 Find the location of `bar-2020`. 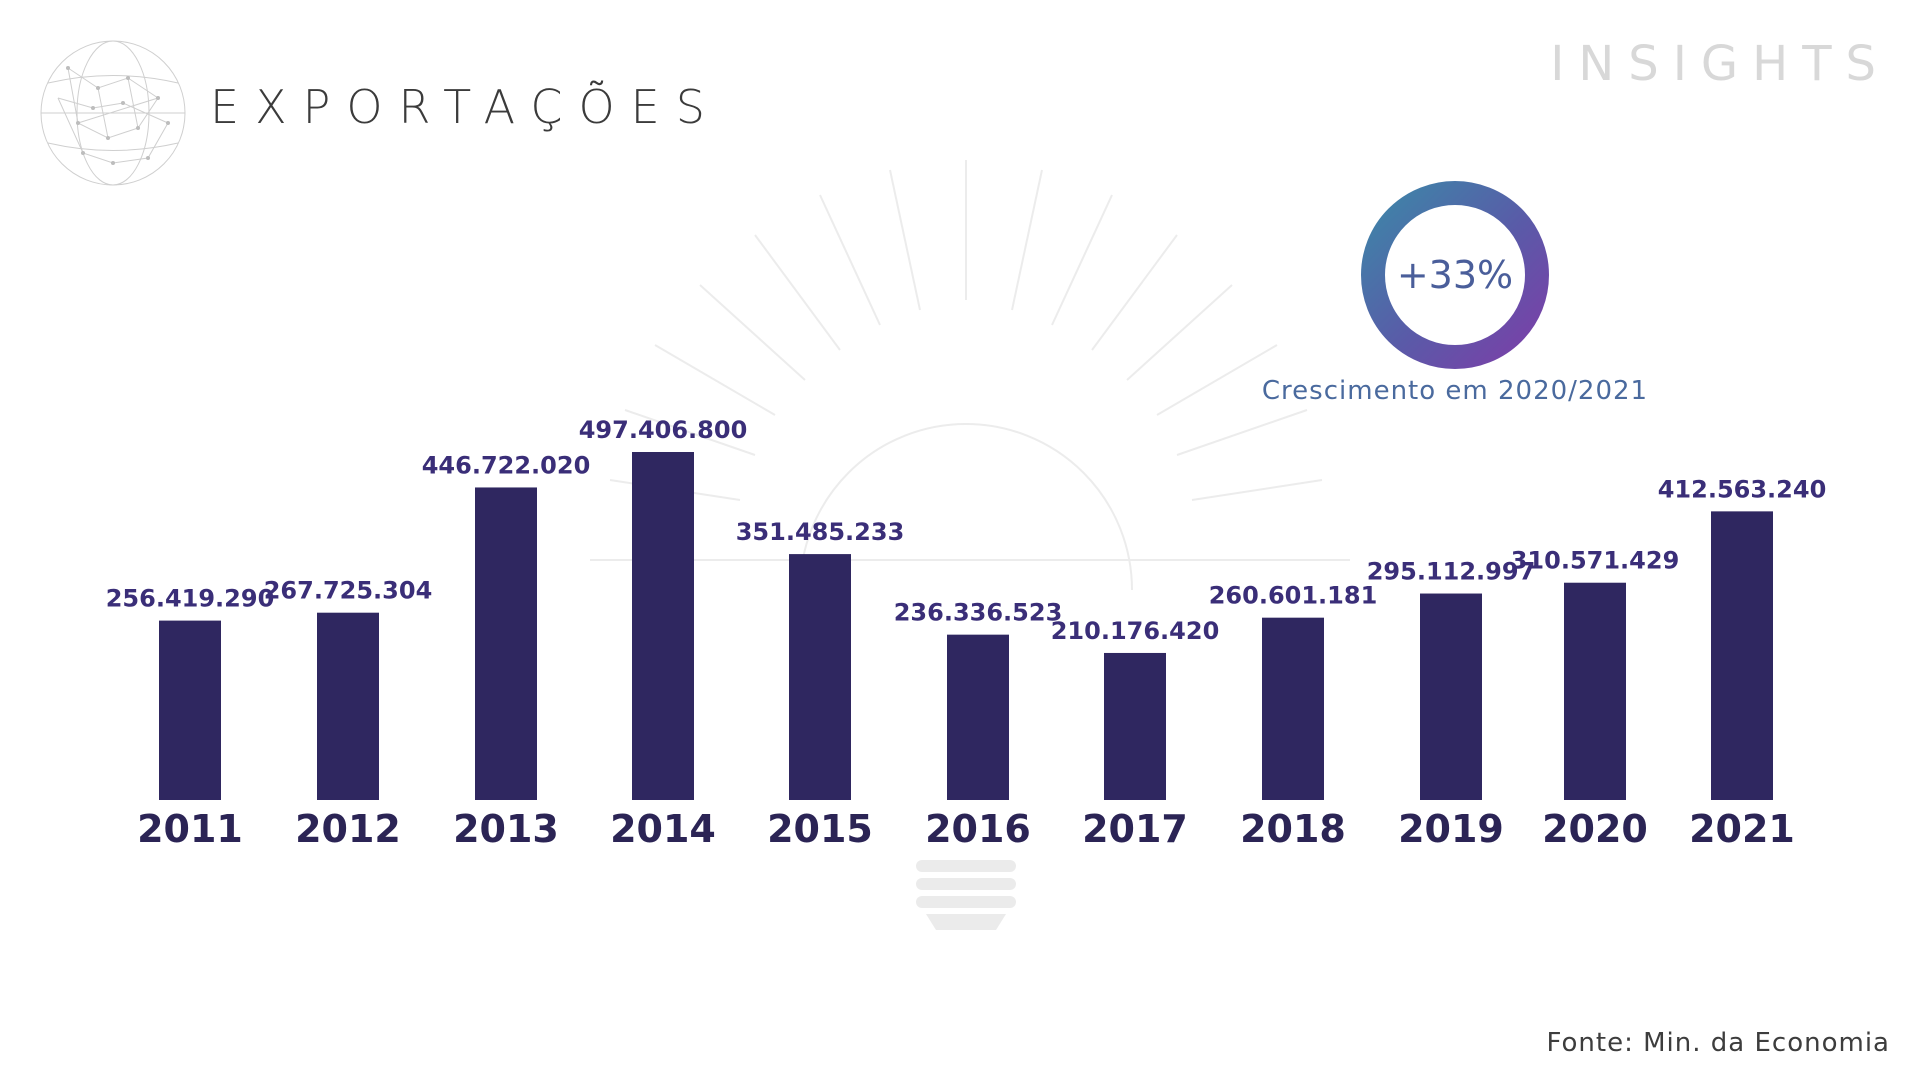

bar-2020 is located at coordinates (1595, 691).